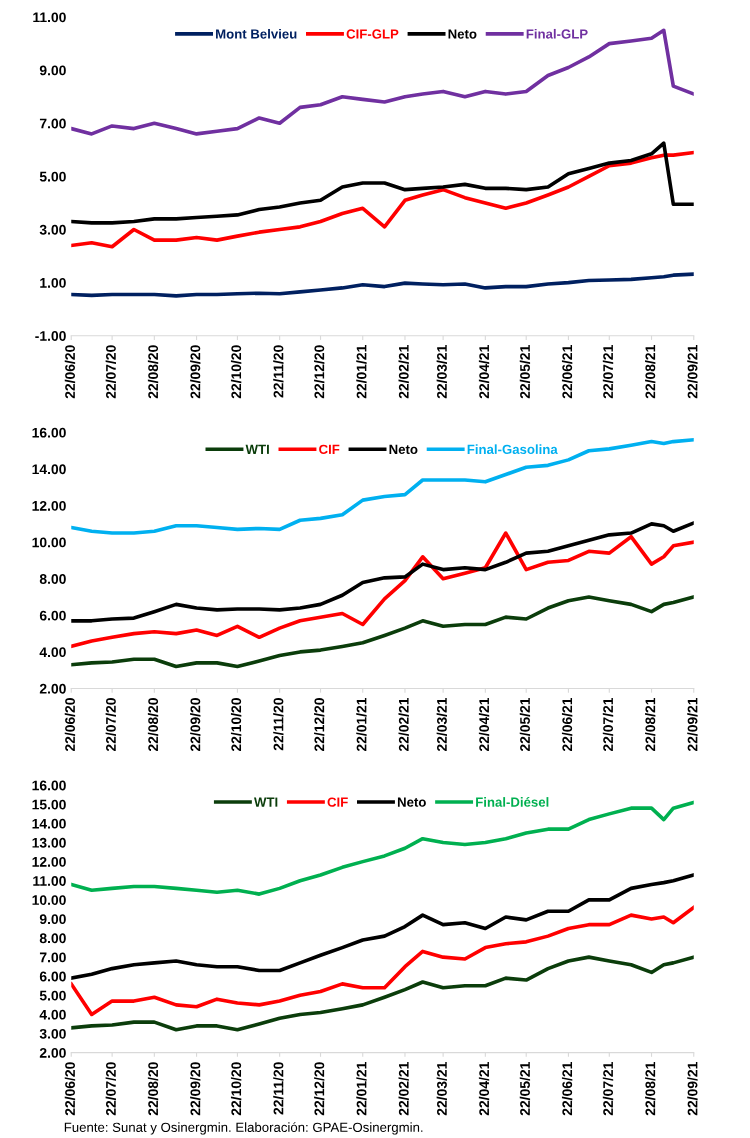  I want to click on y-tick-label: 13.00, so click(49, 842).